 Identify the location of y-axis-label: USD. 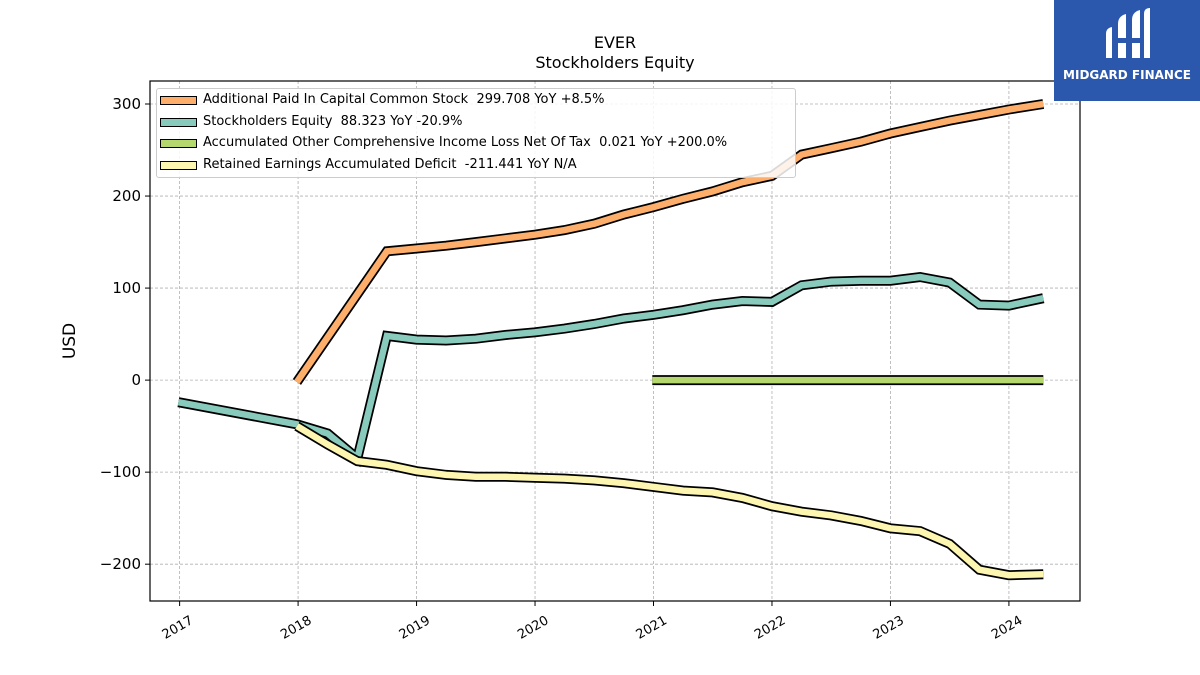
(70, 341).